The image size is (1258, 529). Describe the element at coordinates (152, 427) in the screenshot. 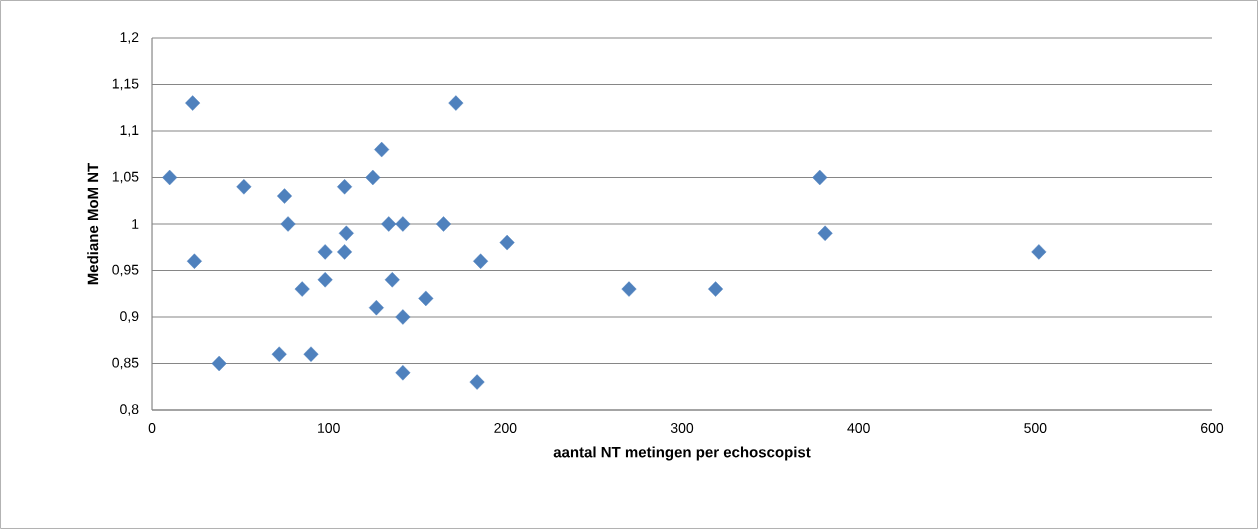

I see `x-tick-label: 0` at that location.